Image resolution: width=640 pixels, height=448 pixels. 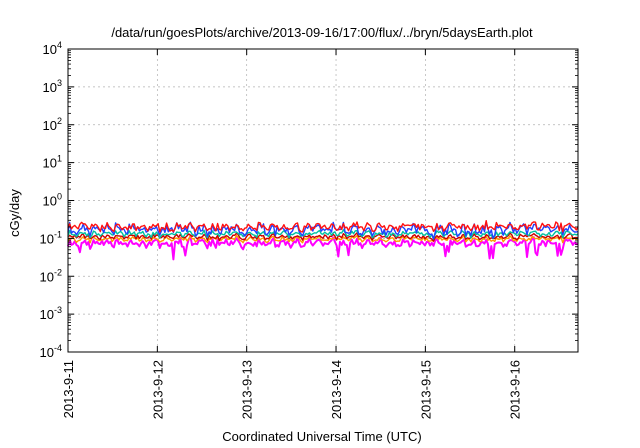 I want to click on x-axis-label: Coordinated Universal Time (UTC), so click(x=321, y=436).